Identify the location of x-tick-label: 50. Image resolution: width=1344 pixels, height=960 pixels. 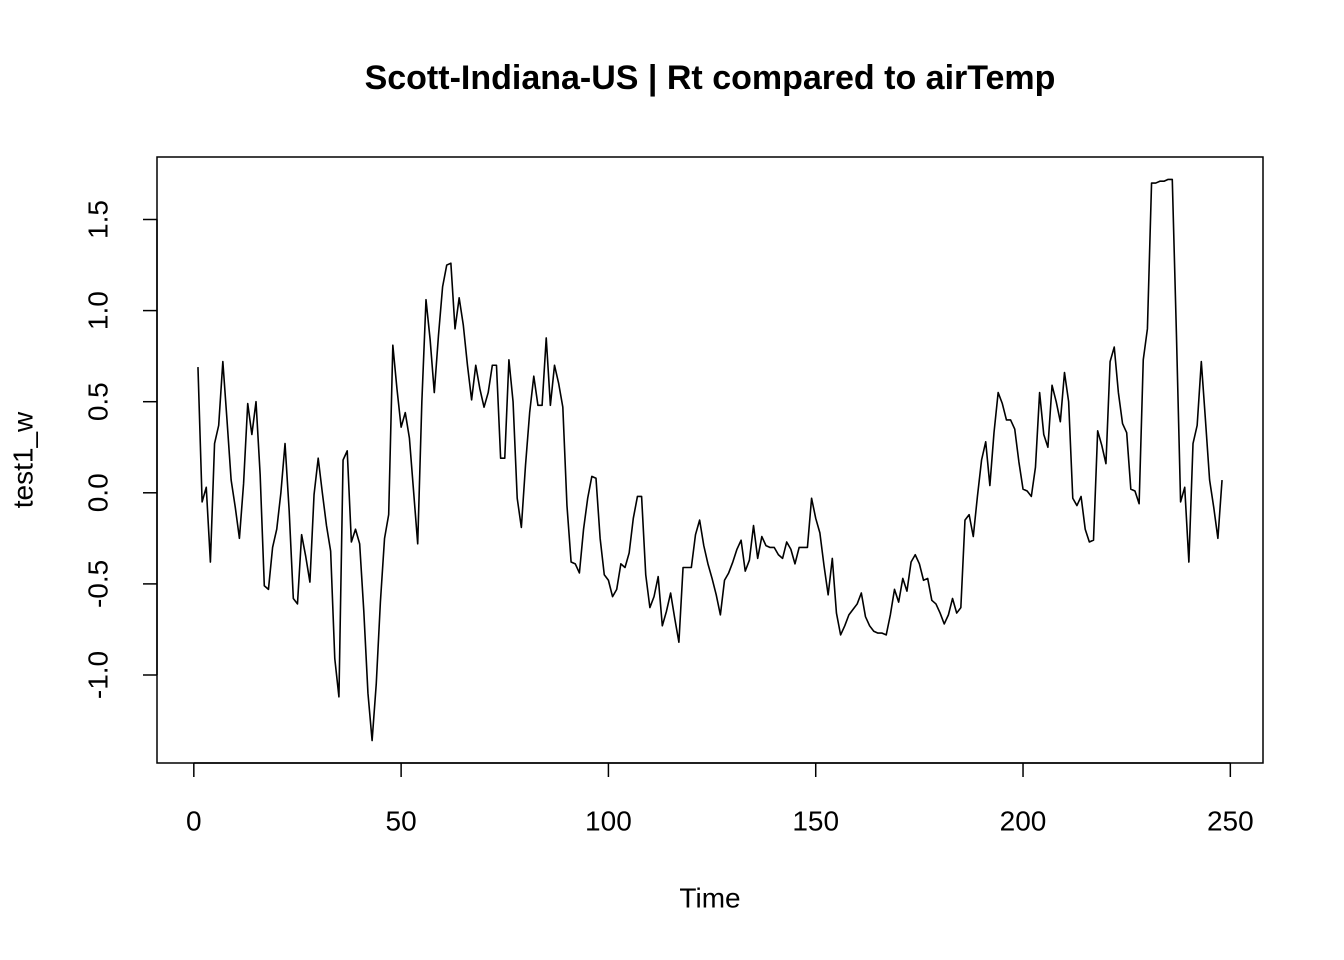
(401, 820).